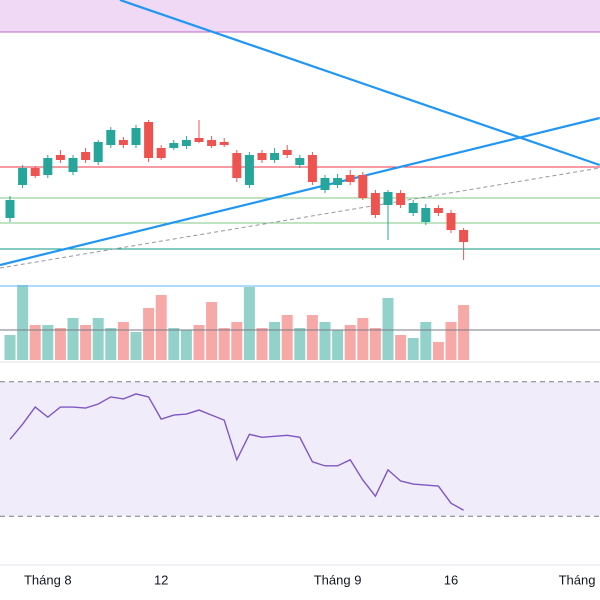  I want to click on x-tick-label: Tháng 8, so click(48, 579).